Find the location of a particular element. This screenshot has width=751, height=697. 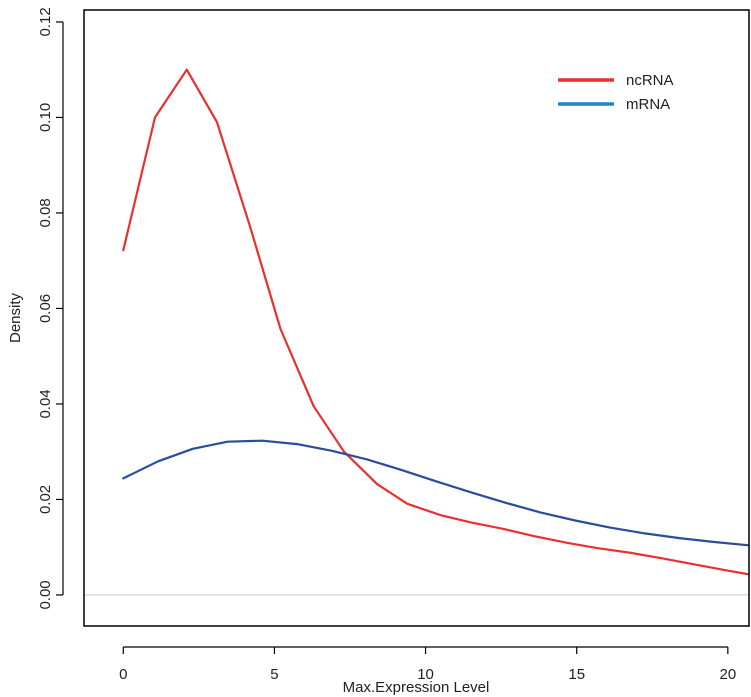

y-tick-label: 0.02 is located at coordinates (45, 499).